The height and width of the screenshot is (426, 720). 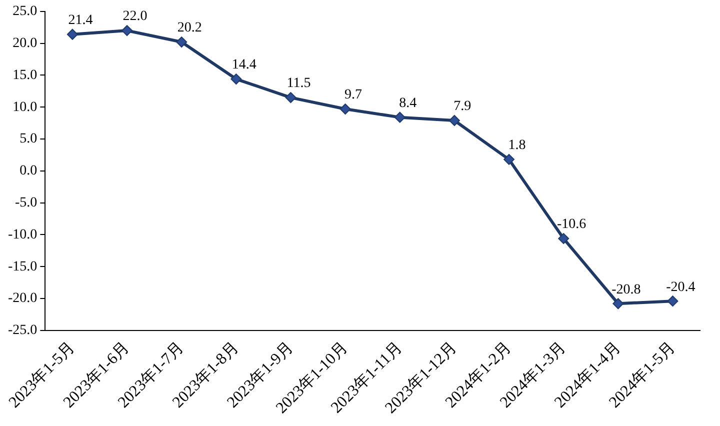 I want to click on y-tick-label: 0.0, so click(x=29, y=171).